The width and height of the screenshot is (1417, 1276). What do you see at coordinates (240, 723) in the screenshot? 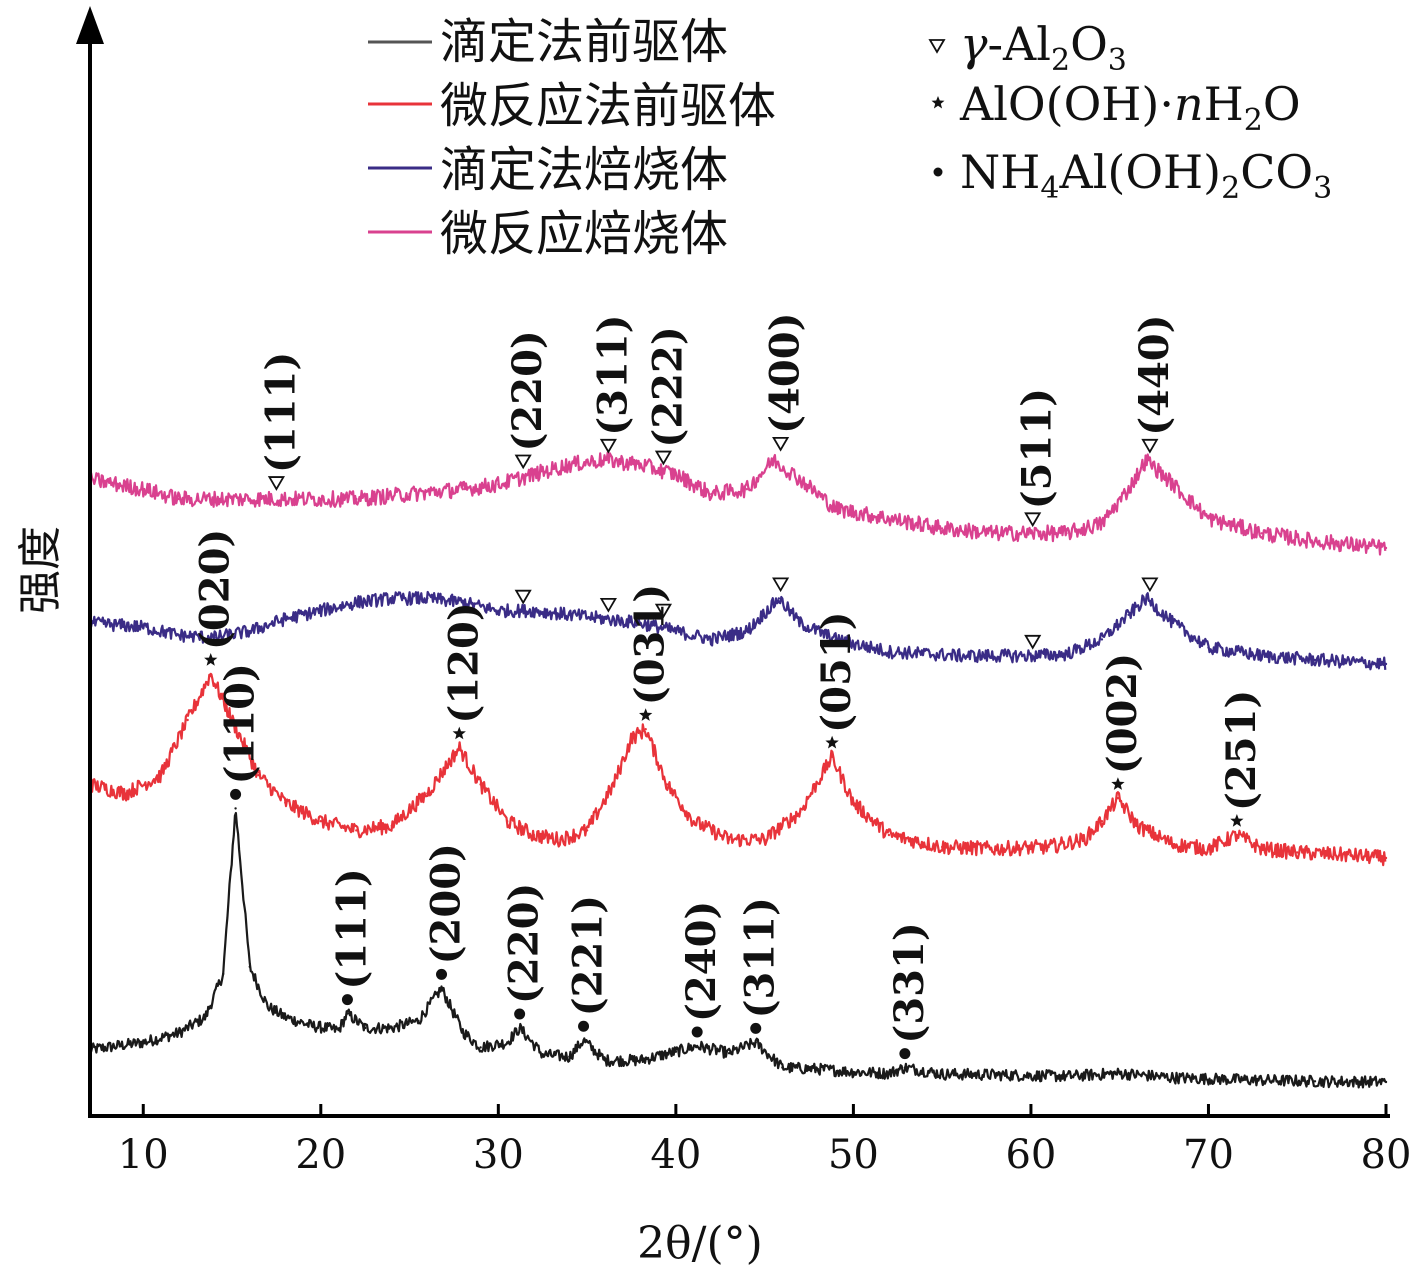
I see `hkl-label: (110)` at bounding box center [240, 723].